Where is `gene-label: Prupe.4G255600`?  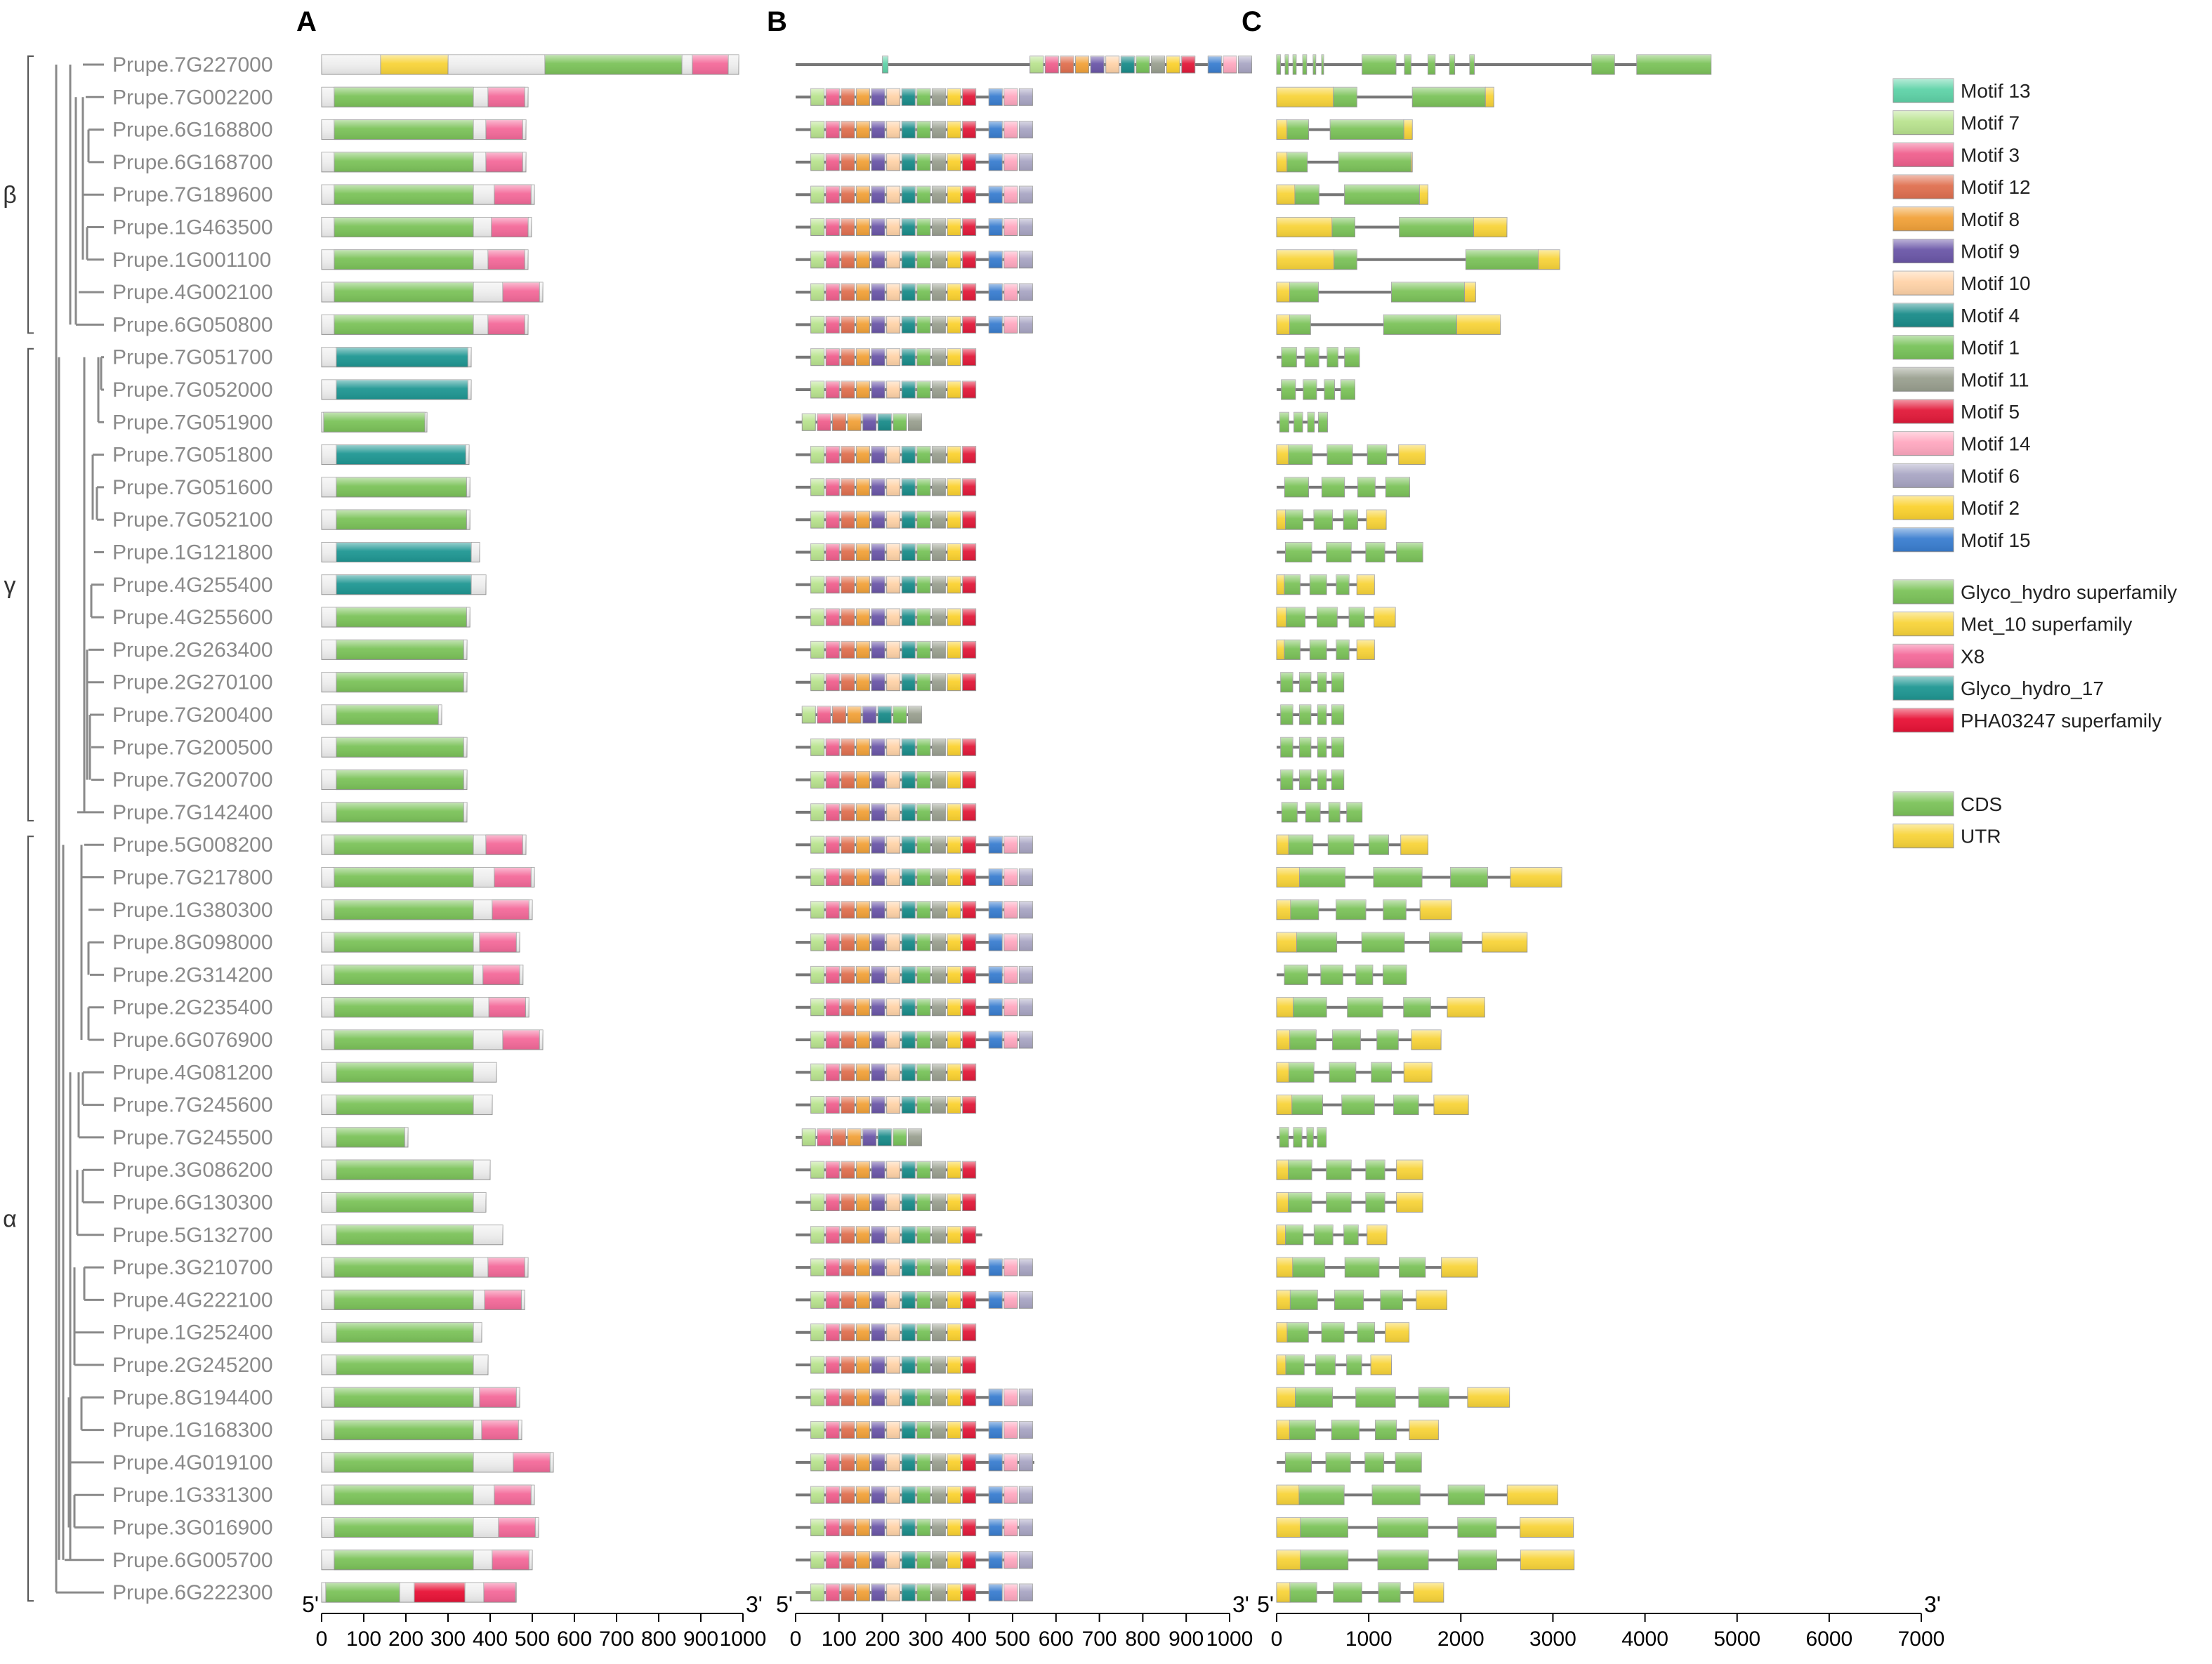
gene-label: Prupe.4G255600 is located at coordinates (192, 618).